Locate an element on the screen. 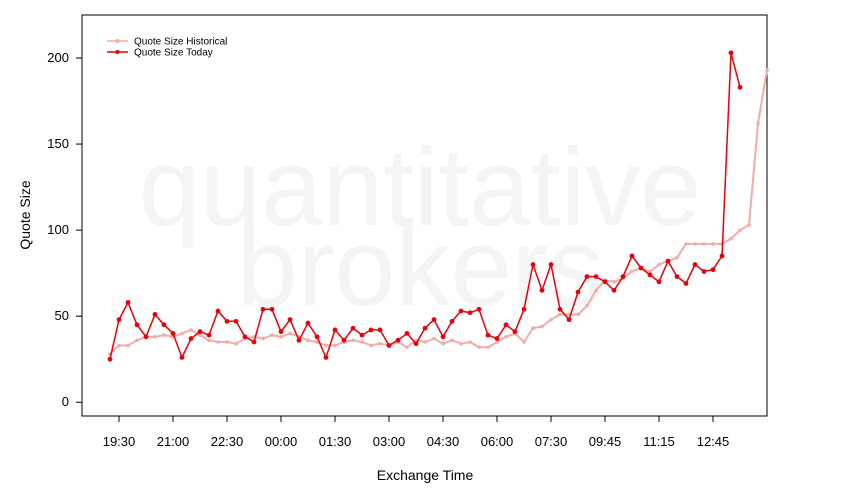 Image resolution: width=850 pixels, height=500 pixels. x-tick-label: 00:00 is located at coordinates (281, 441).